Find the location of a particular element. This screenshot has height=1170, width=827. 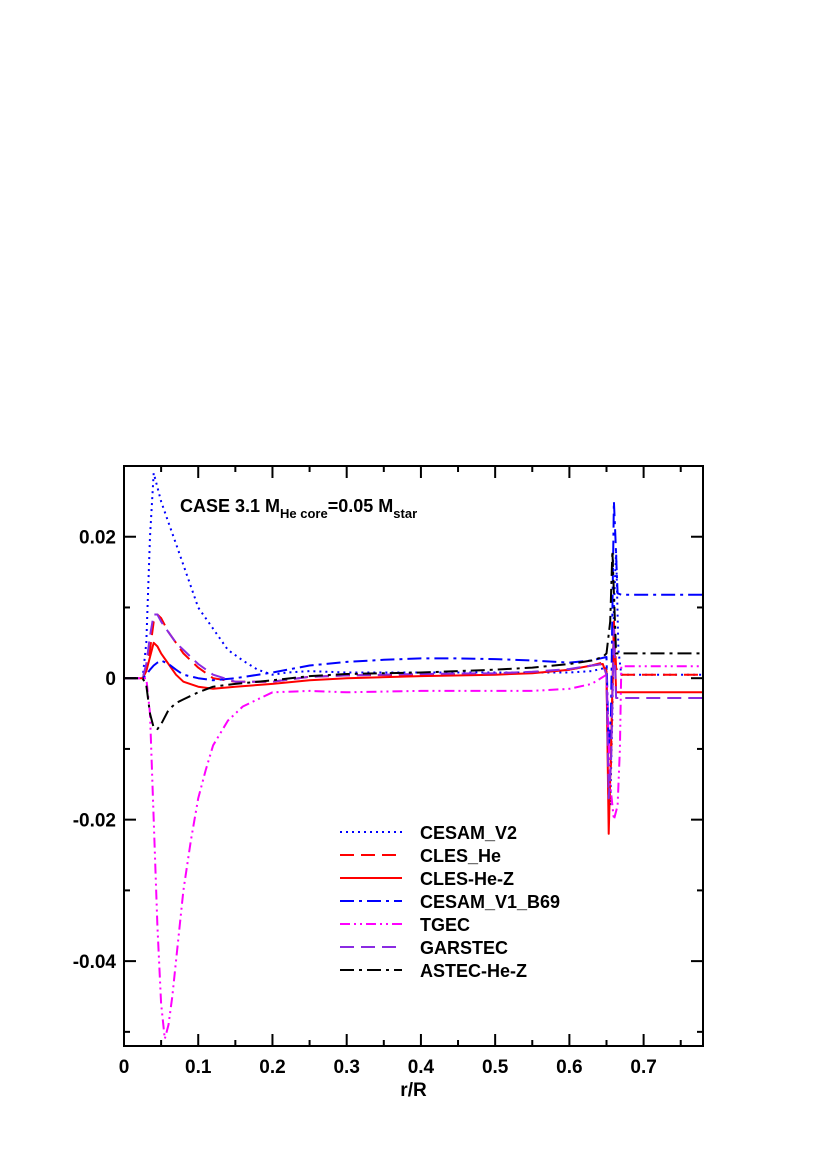

series-line-cesam-v1-b69 is located at coordinates (413, 625).